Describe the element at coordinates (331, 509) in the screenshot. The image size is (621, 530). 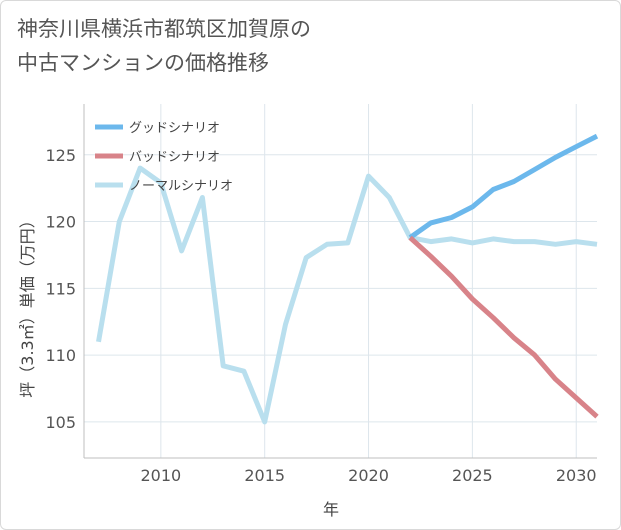
I see `x-axis-title: 年` at that location.